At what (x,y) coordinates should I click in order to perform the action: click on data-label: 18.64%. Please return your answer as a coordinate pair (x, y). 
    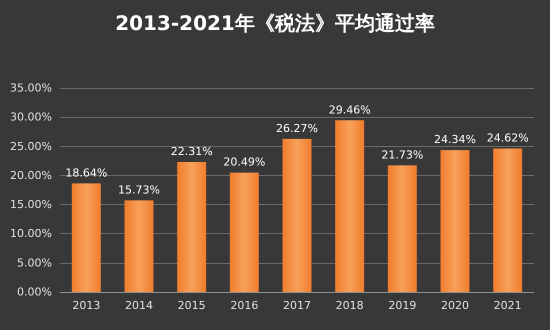
    Looking at the image, I should click on (86, 173).